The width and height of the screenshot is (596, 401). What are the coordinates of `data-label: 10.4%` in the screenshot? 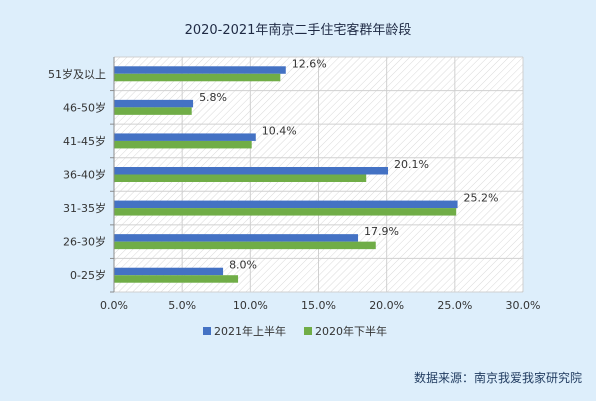 It's located at (279, 130).